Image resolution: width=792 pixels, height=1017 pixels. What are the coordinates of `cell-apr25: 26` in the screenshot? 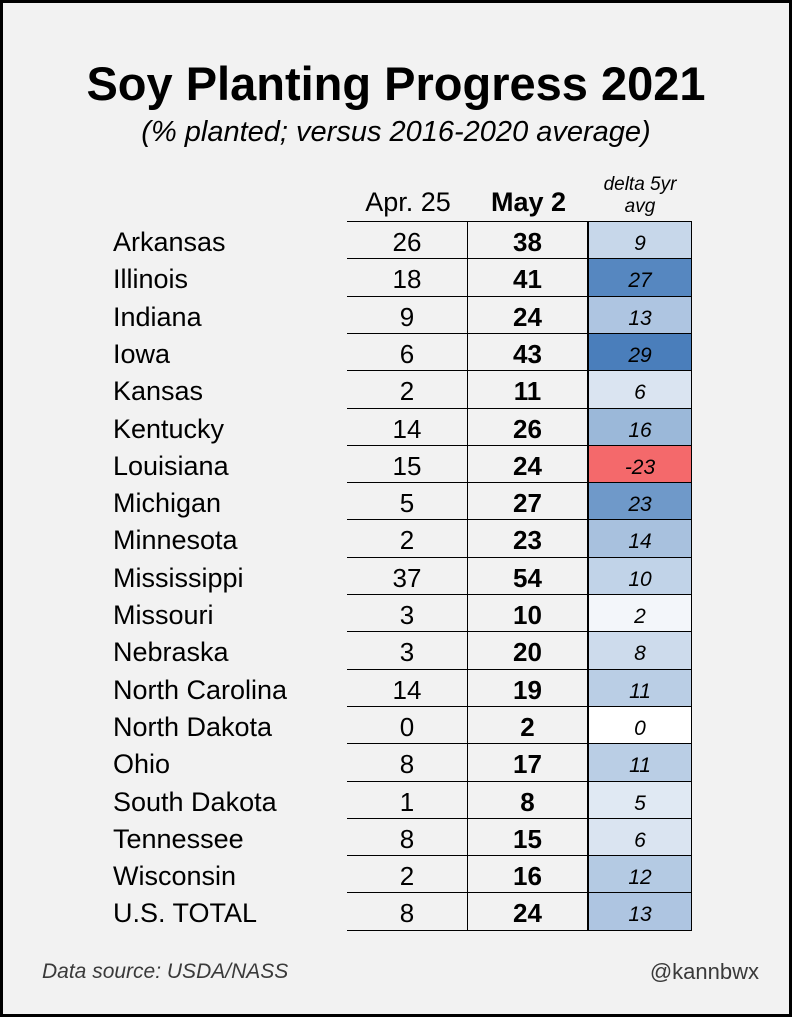 It's located at (407, 239).